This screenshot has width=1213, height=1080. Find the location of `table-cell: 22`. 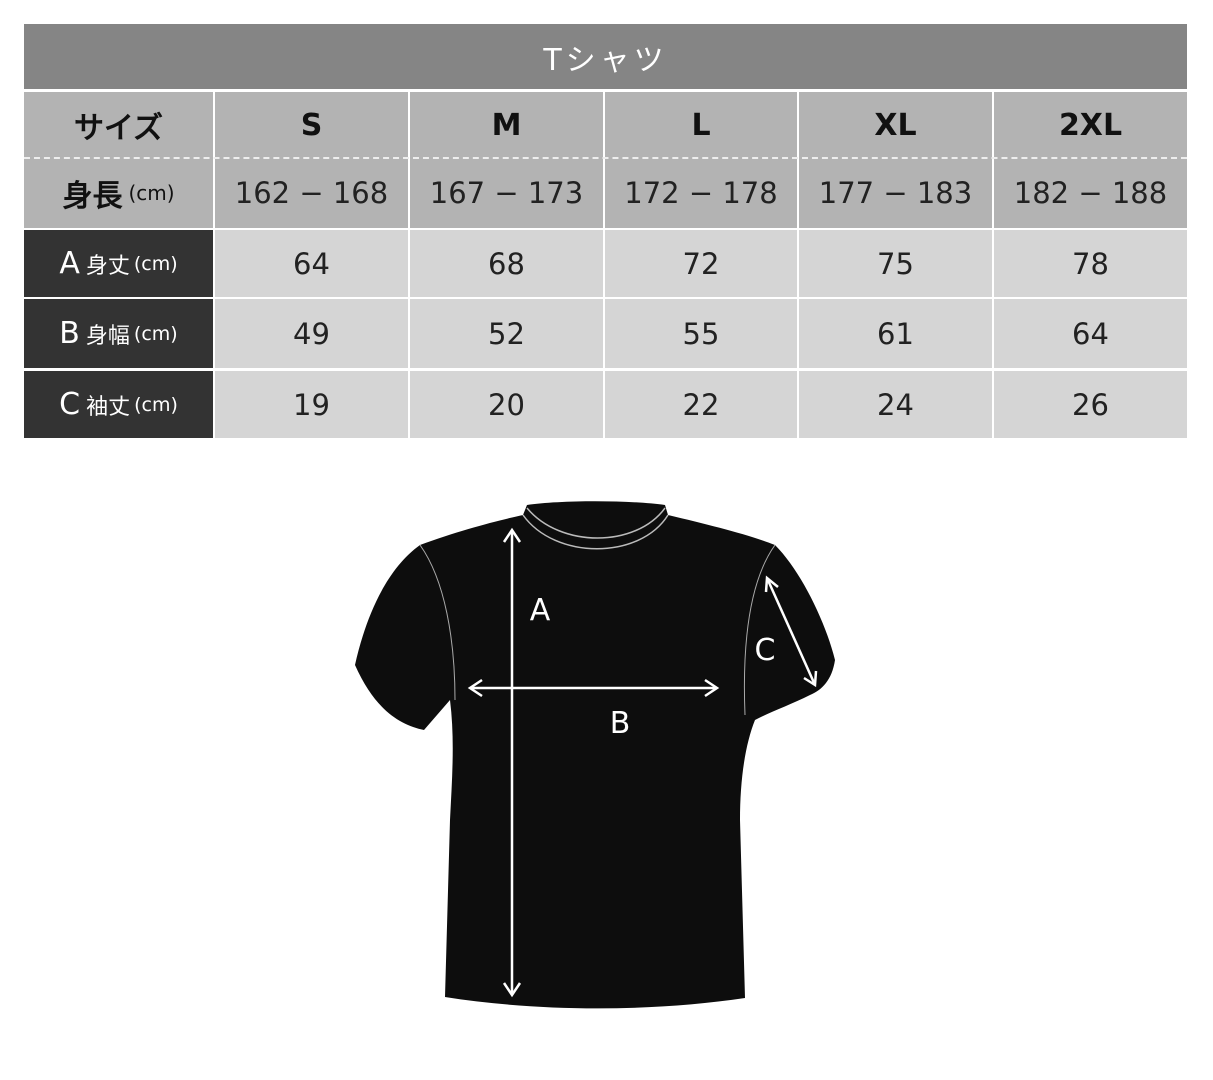

table-cell: 22 is located at coordinates (701, 404).